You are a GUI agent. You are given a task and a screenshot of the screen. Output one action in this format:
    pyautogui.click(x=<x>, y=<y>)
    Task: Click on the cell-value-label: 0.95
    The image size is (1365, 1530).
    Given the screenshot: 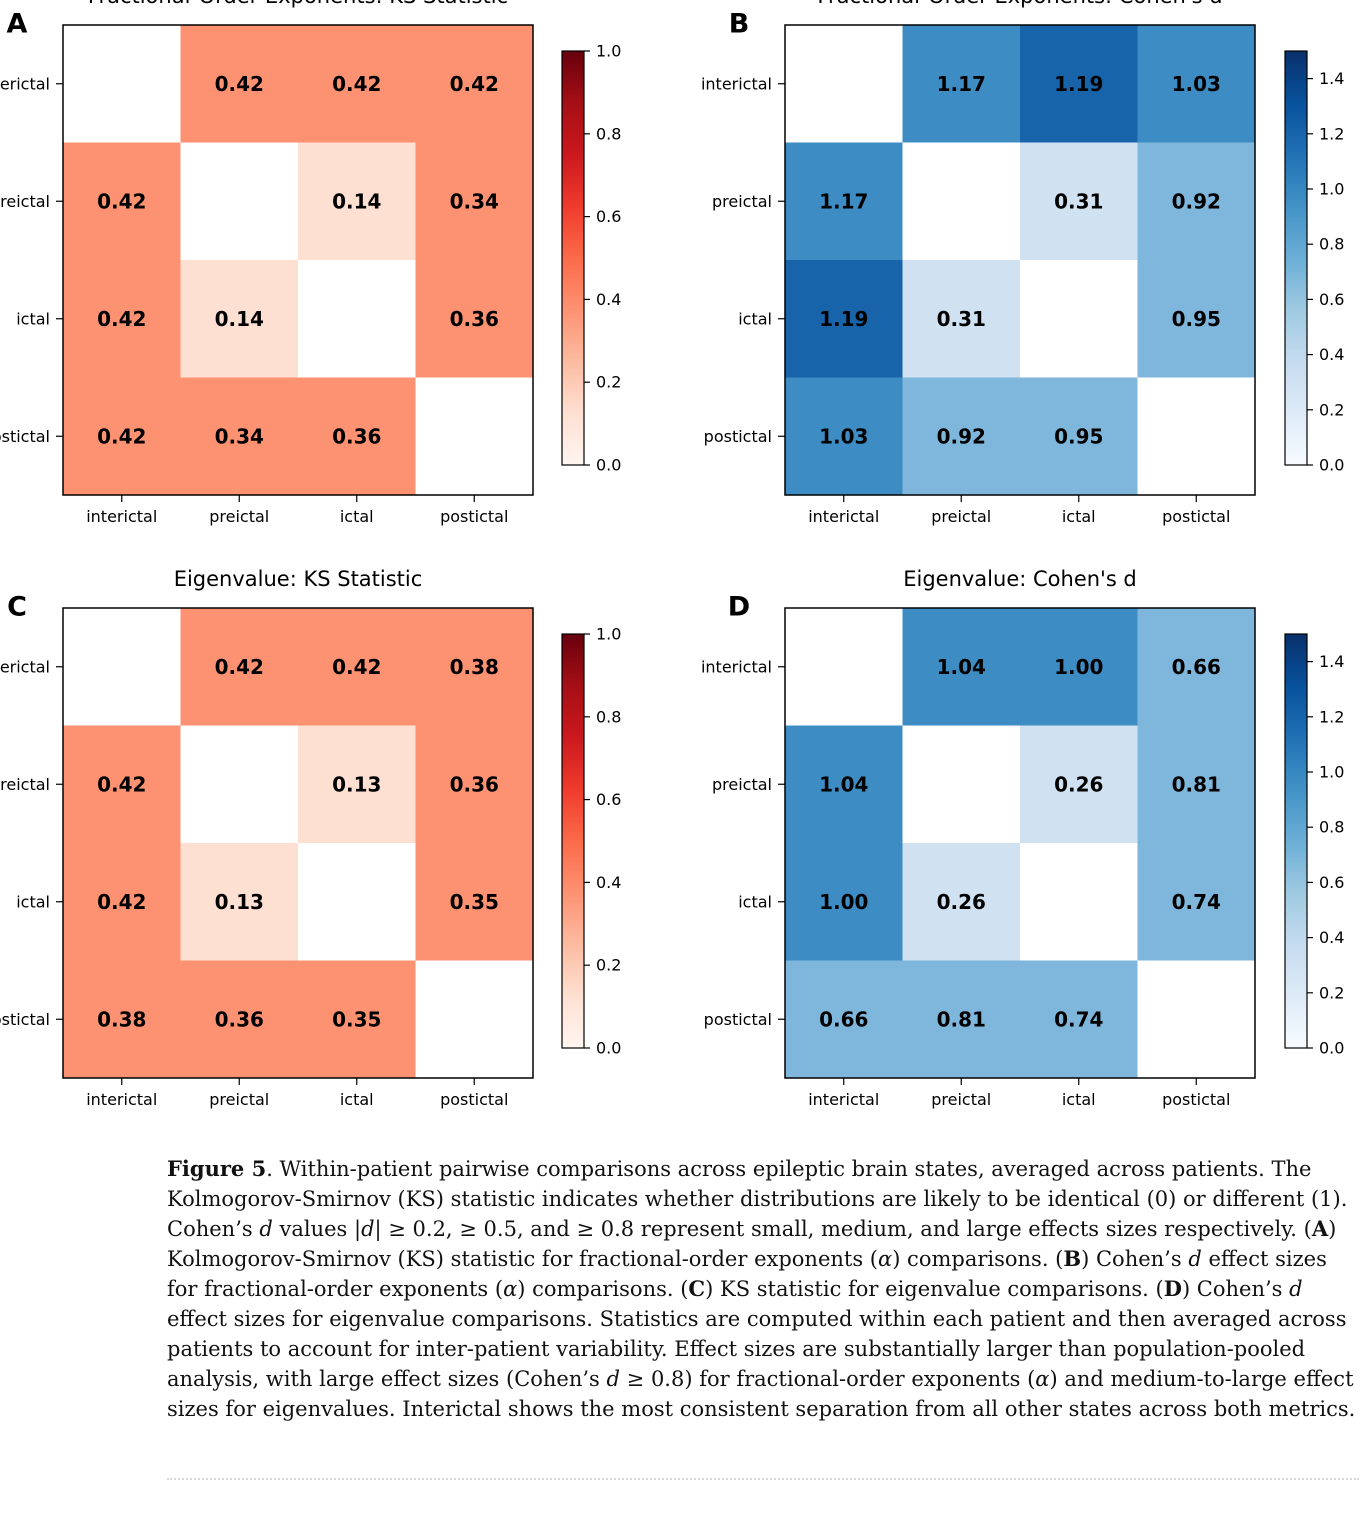 What is the action you would take?
    pyautogui.click(x=1078, y=436)
    